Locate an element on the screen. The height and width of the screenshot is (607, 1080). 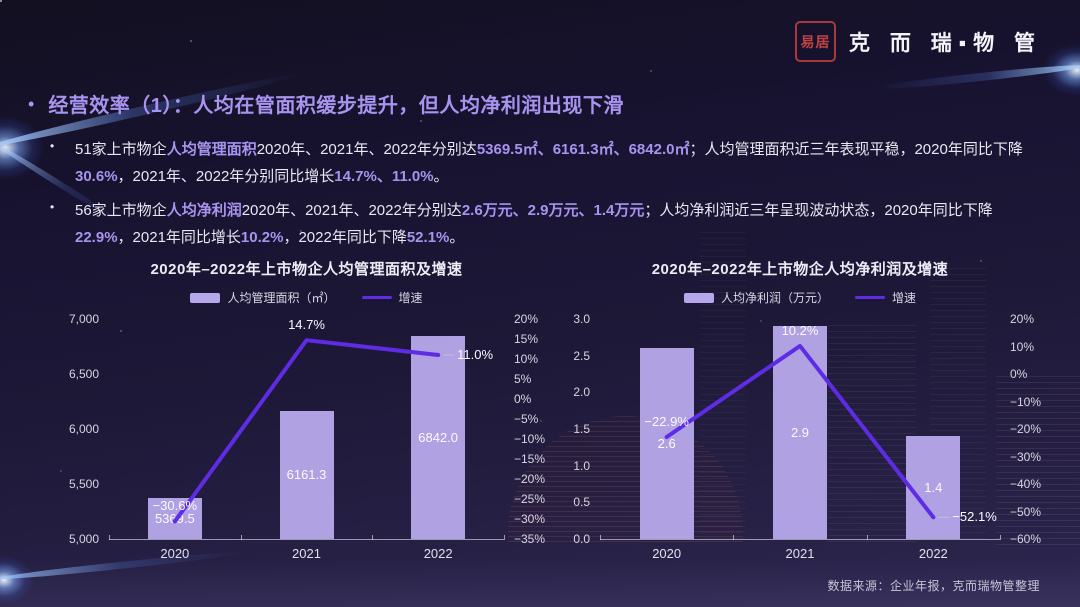
chart-legend: 人均净利润（万元） 增速 is located at coordinates (800, 297).